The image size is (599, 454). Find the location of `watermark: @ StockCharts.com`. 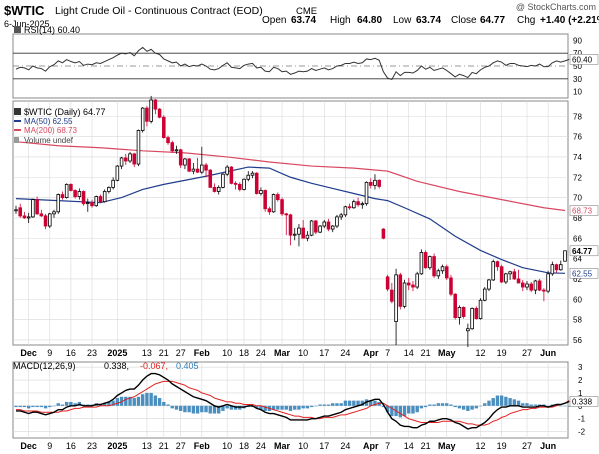

watermark: @ StockCharts.com is located at coordinates (556, 7).